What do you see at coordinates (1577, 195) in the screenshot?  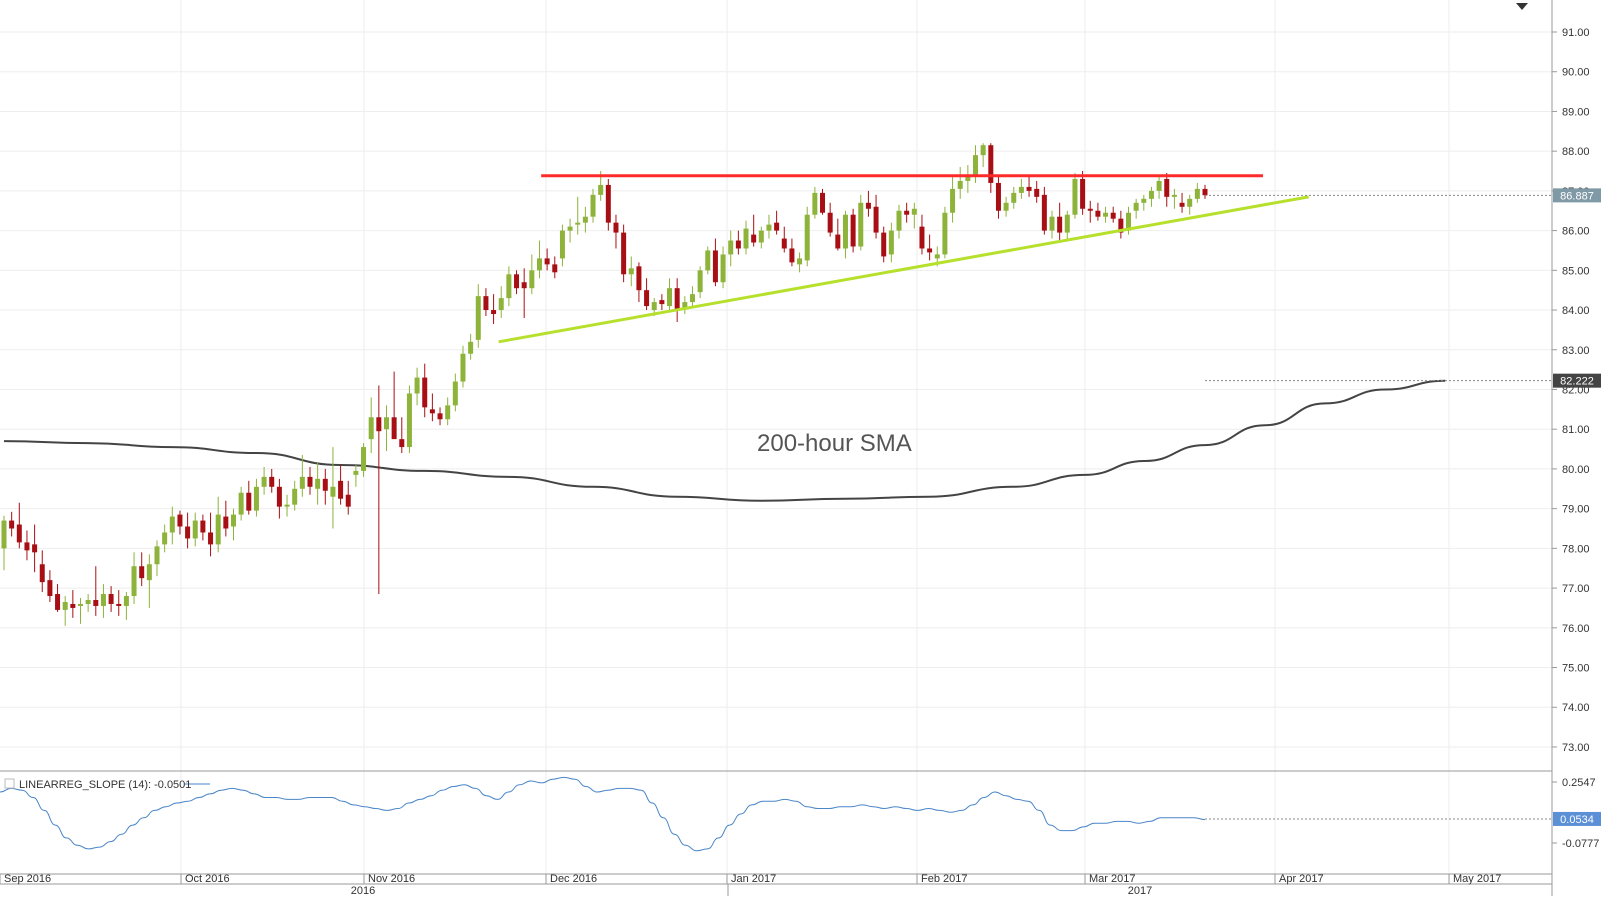 I see `last-price-box` at bounding box center [1577, 195].